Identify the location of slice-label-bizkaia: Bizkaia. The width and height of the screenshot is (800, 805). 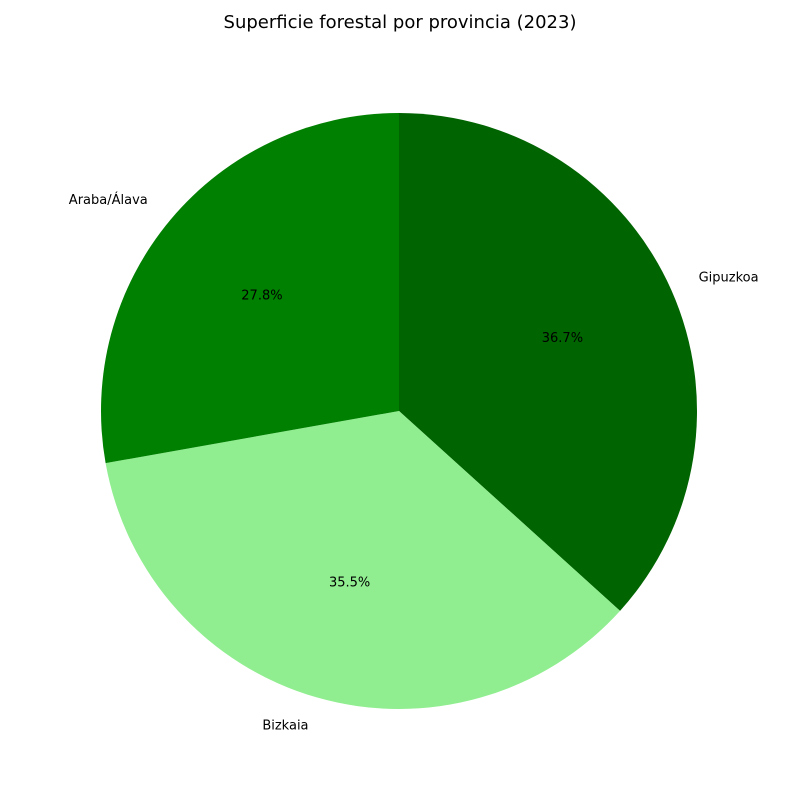
(285, 726).